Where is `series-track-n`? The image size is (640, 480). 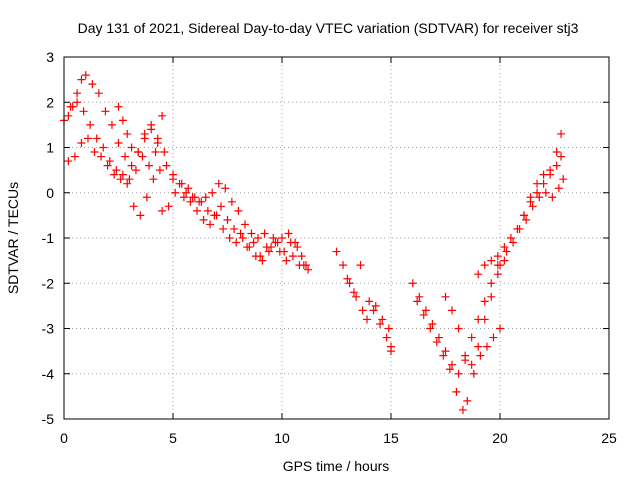
series-track-n is located at coordinates (532, 222).